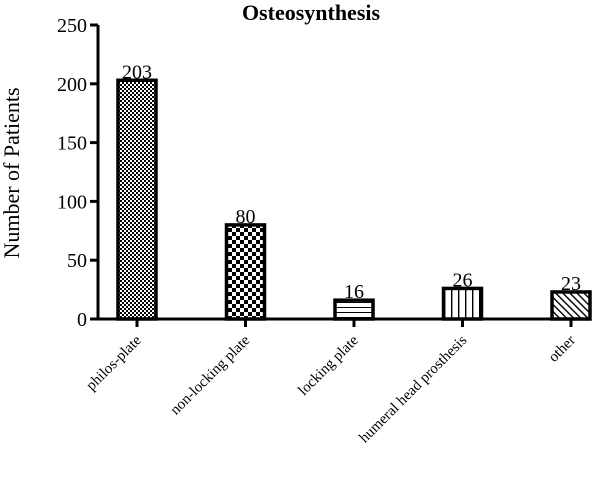  Describe the element at coordinates (210, 375) in the screenshot. I see `x-tick-label: non-locking plate` at that location.